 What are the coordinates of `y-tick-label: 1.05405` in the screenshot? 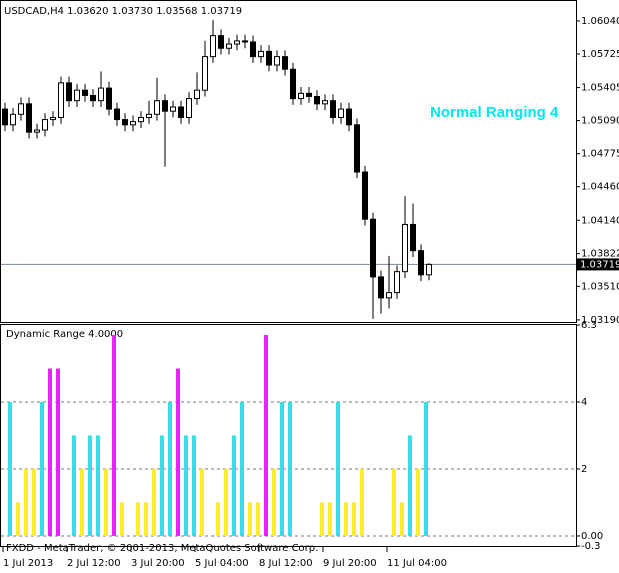 It's located at (600, 88).